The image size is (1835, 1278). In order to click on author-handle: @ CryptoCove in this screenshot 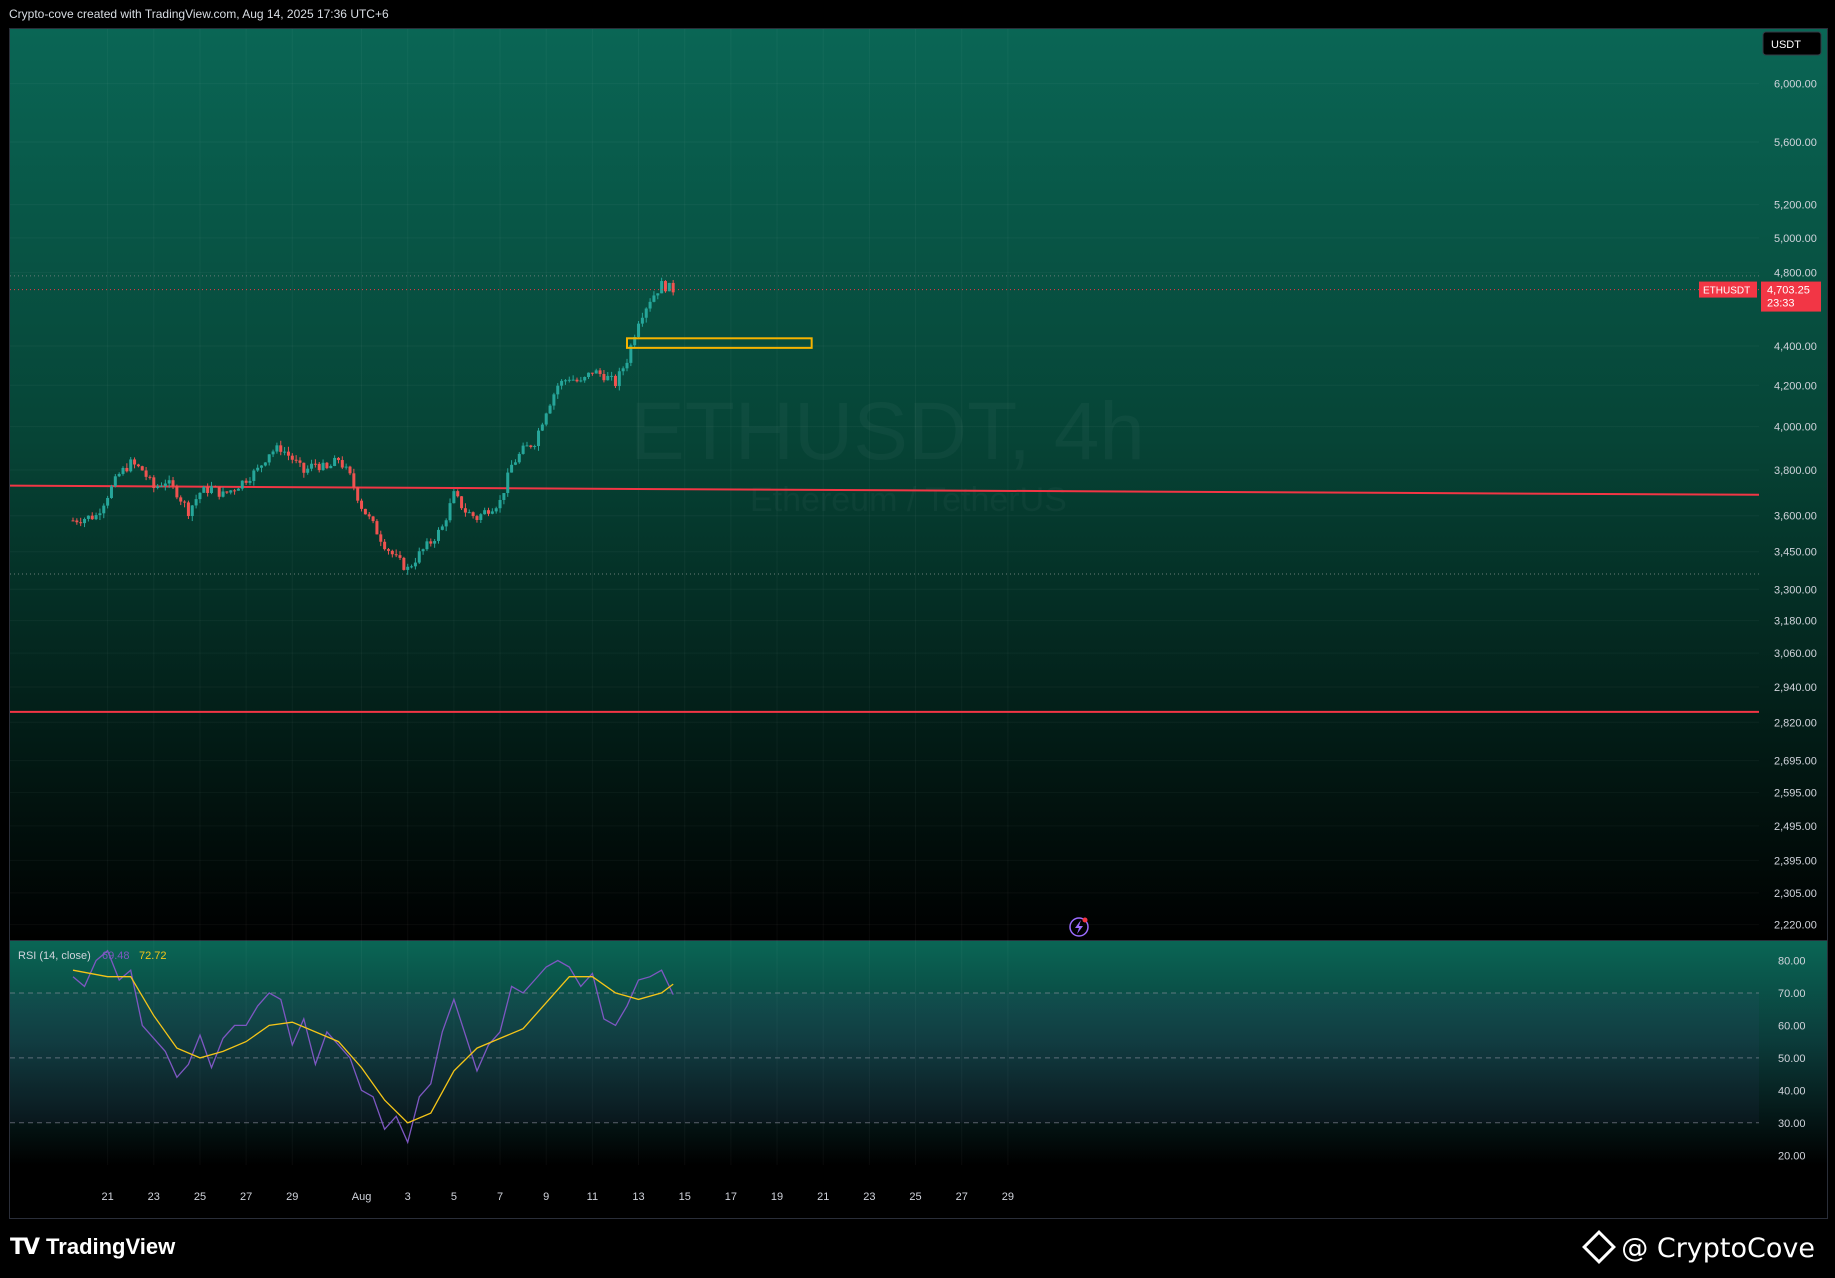, I will do `click(1718, 1248)`.